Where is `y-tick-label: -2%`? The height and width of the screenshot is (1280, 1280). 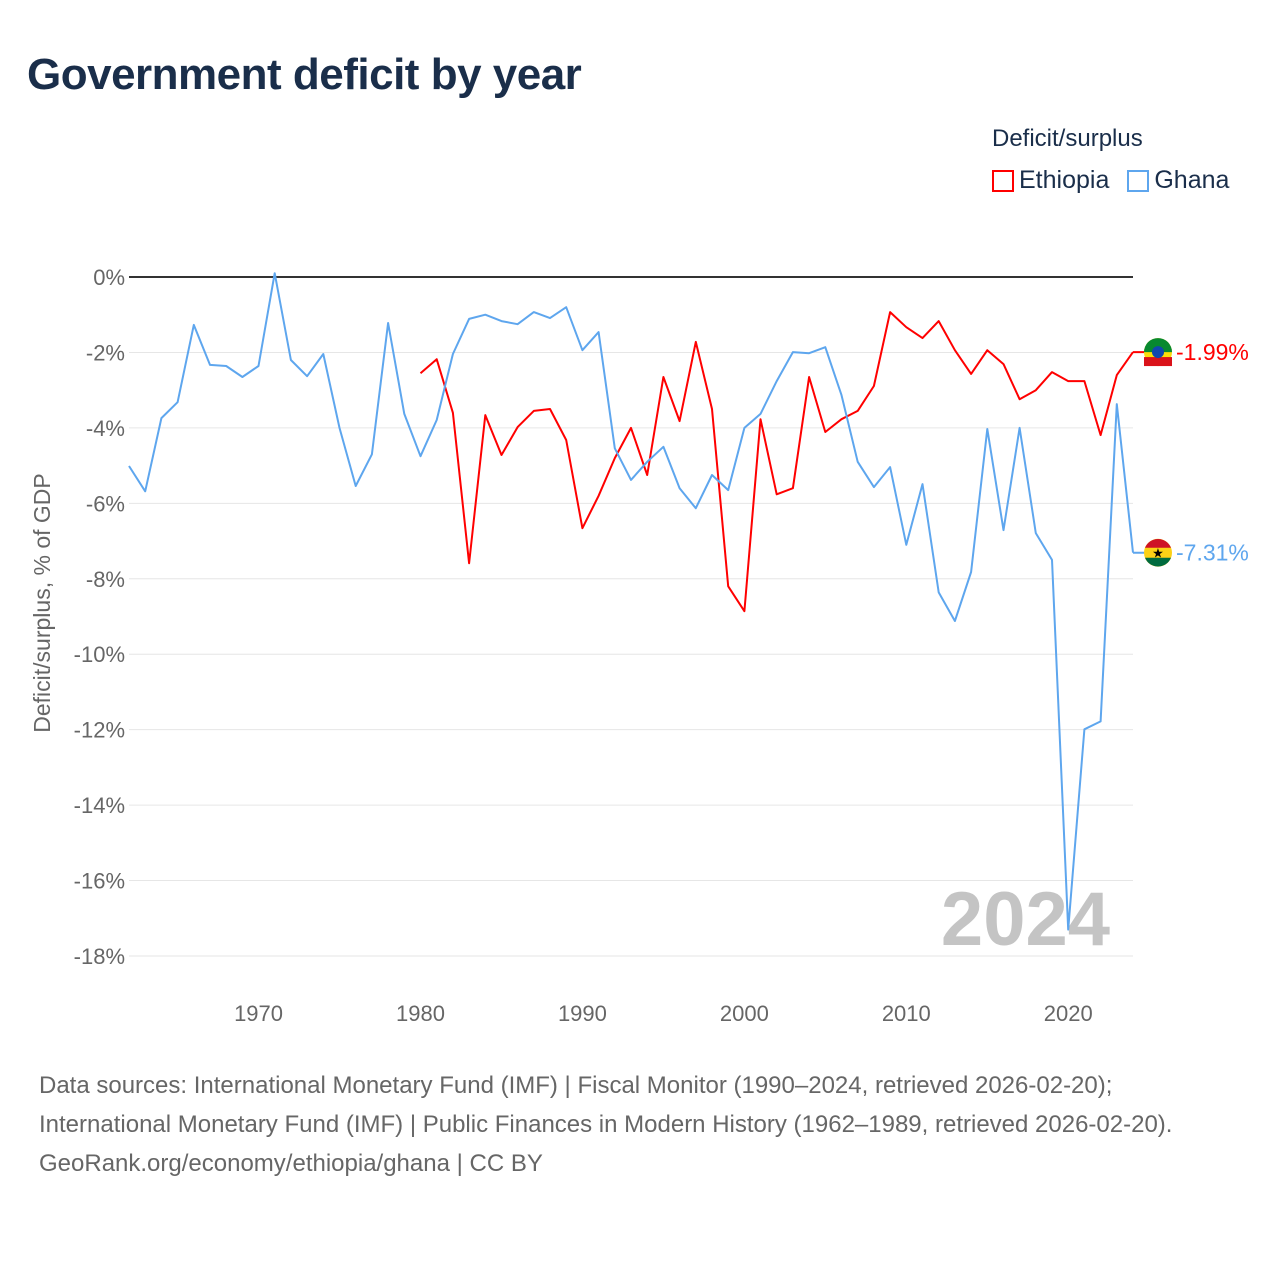 y-tick-label: -2% is located at coordinates (105, 352).